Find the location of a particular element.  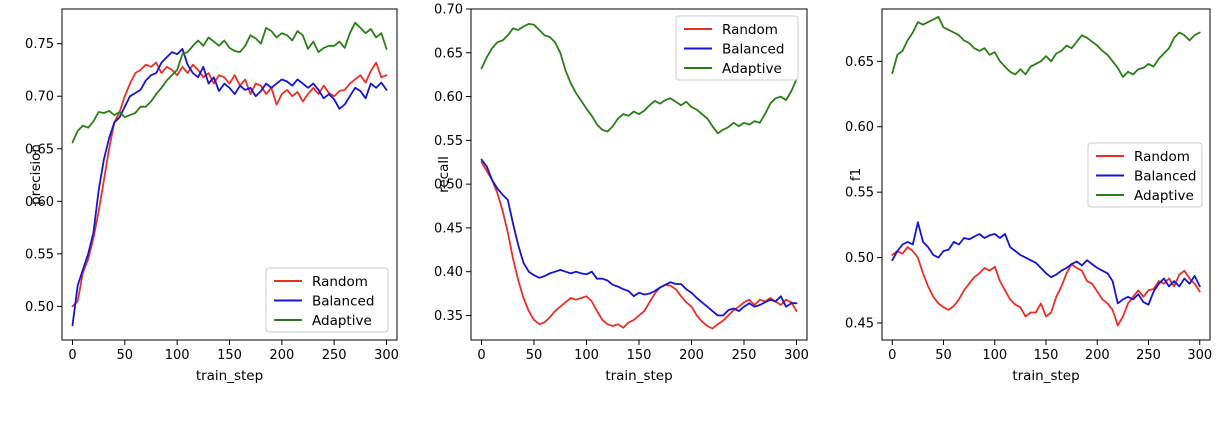

y-axis-label: precision is located at coordinates (36, 174).